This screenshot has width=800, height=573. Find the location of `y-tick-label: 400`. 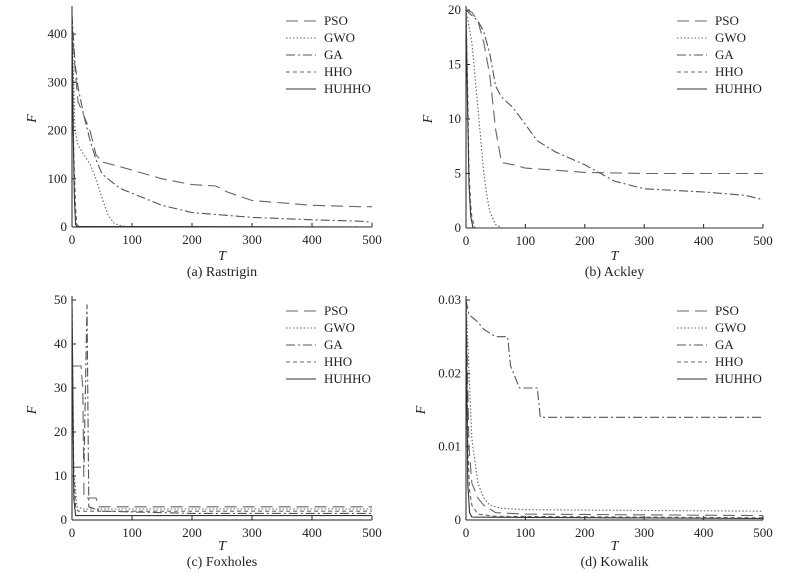

y-tick-label: 400 is located at coordinates (58, 33).